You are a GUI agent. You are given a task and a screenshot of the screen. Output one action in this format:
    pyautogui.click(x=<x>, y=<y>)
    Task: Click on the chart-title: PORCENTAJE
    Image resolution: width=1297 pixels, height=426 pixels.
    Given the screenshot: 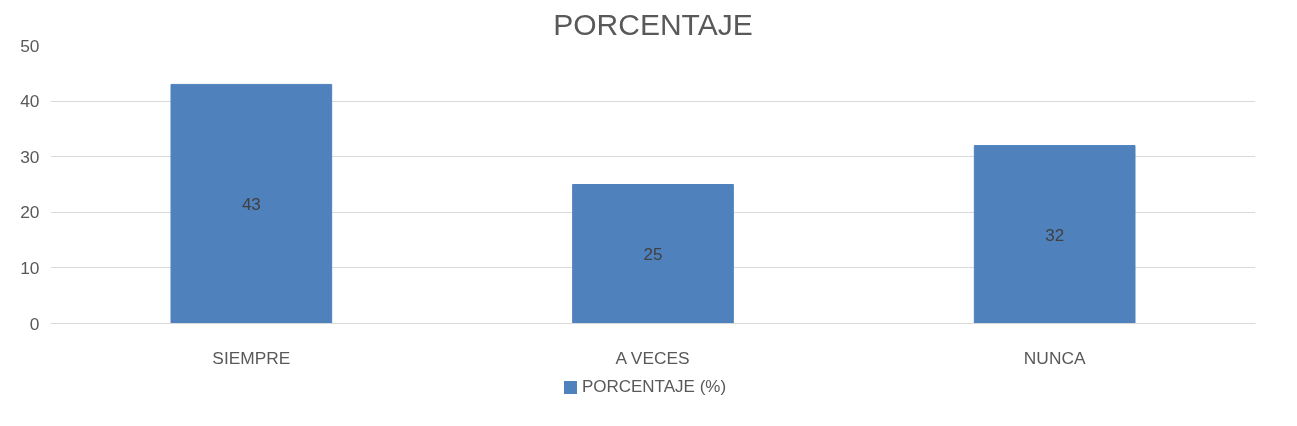 What is the action you would take?
    pyautogui.click(x=653, y=24)
    